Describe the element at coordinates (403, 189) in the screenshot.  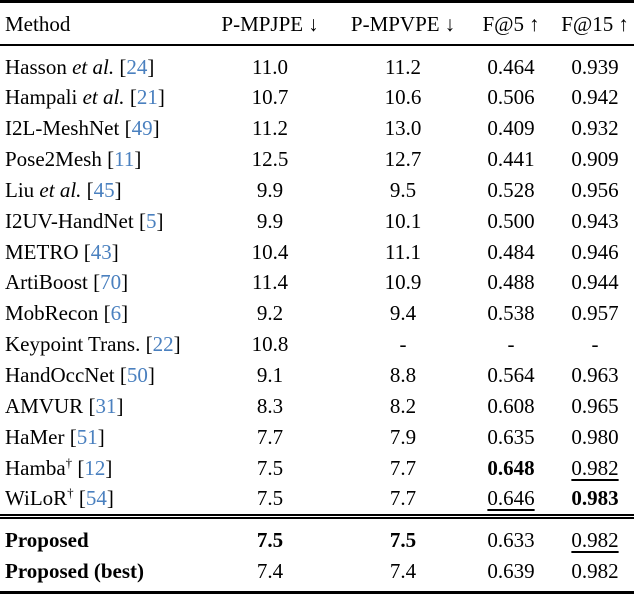
I see `value-cell: 9.5` at that location.